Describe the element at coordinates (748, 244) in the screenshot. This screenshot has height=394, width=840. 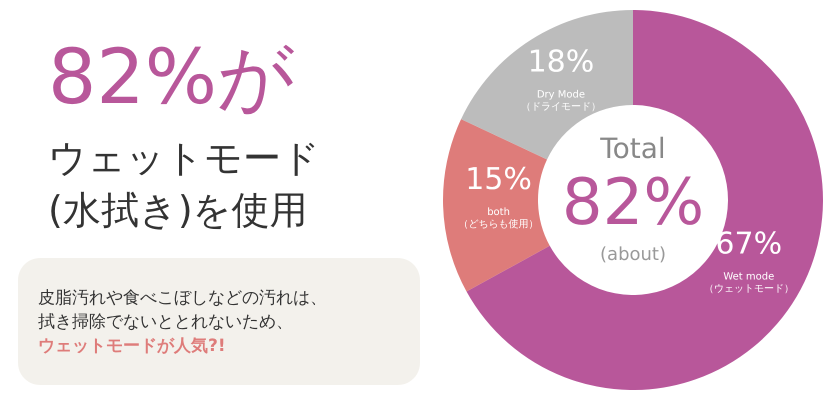
I see `data-label: 67%` at that location.